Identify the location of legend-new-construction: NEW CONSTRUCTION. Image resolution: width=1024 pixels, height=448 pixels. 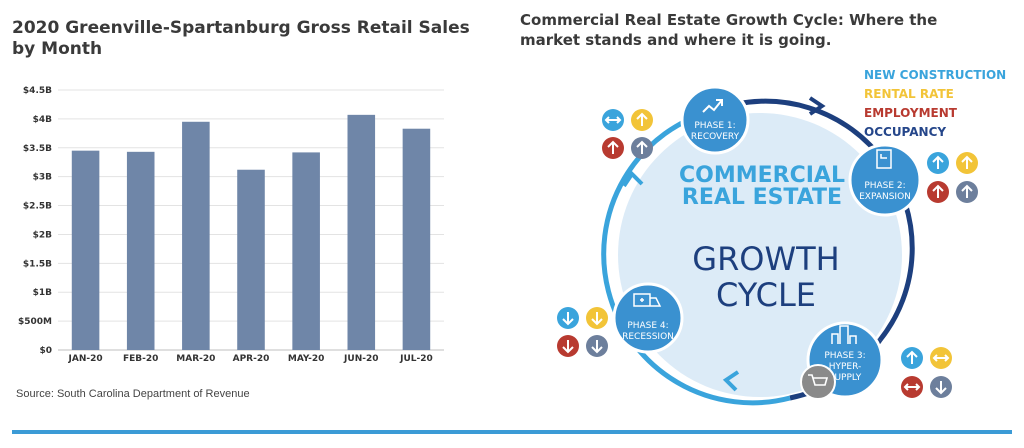
(935, 75).